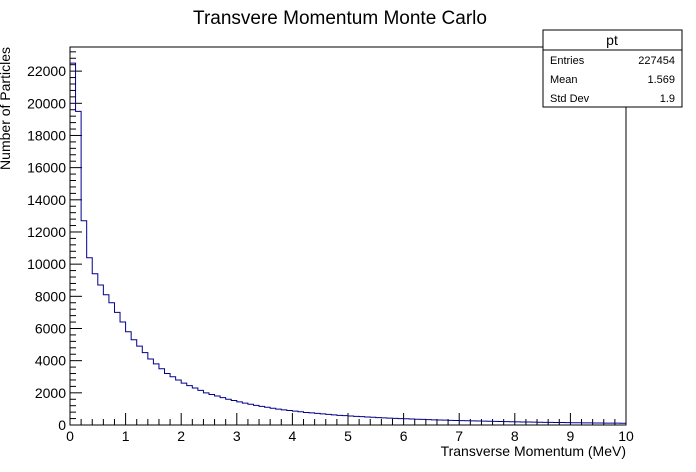 The height and width of the screenshot is (472, 696). What do you see at coordinates (667, 99) in the screenshot?
I see `stats-stddev-value: 1.9` at bounding box center [667, 99].